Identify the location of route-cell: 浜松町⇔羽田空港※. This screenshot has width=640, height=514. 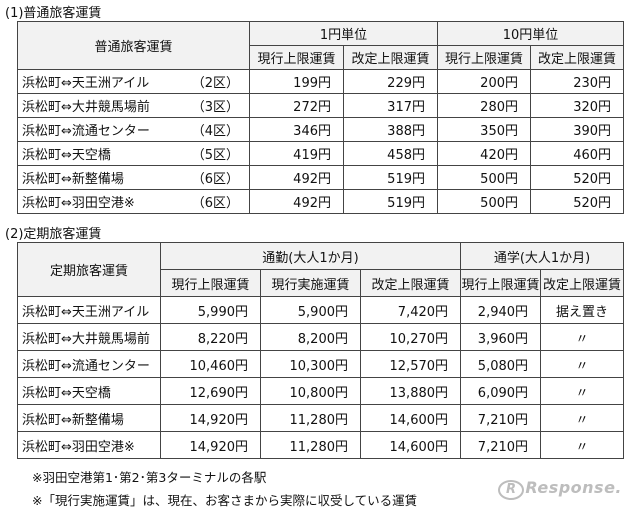
(89, 445).